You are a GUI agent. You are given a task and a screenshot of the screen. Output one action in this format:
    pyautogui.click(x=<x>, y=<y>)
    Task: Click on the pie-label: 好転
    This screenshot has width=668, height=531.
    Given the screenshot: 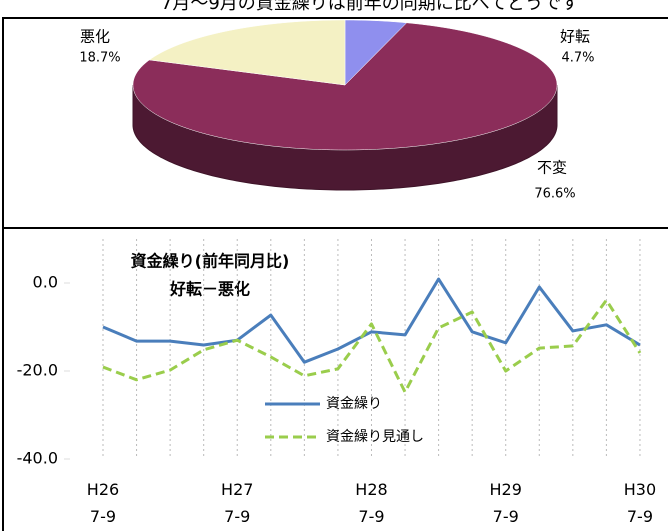 What is the action you would take?
    pyautogui.click(x=575, y=37)
    